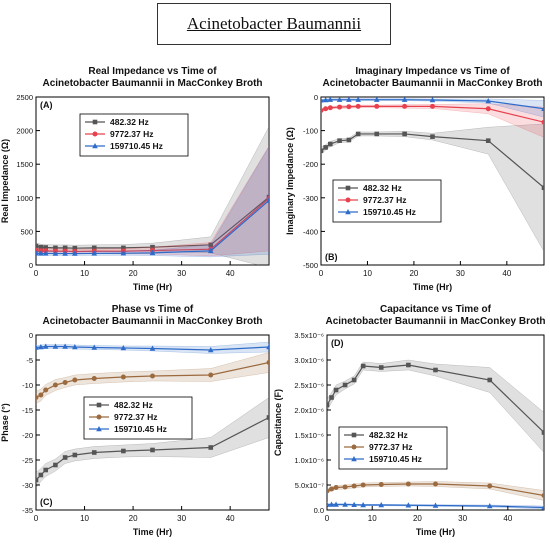 This screenshot has width=550, height=545. I want to click on band-159710-45-hz, so click(152, 202).